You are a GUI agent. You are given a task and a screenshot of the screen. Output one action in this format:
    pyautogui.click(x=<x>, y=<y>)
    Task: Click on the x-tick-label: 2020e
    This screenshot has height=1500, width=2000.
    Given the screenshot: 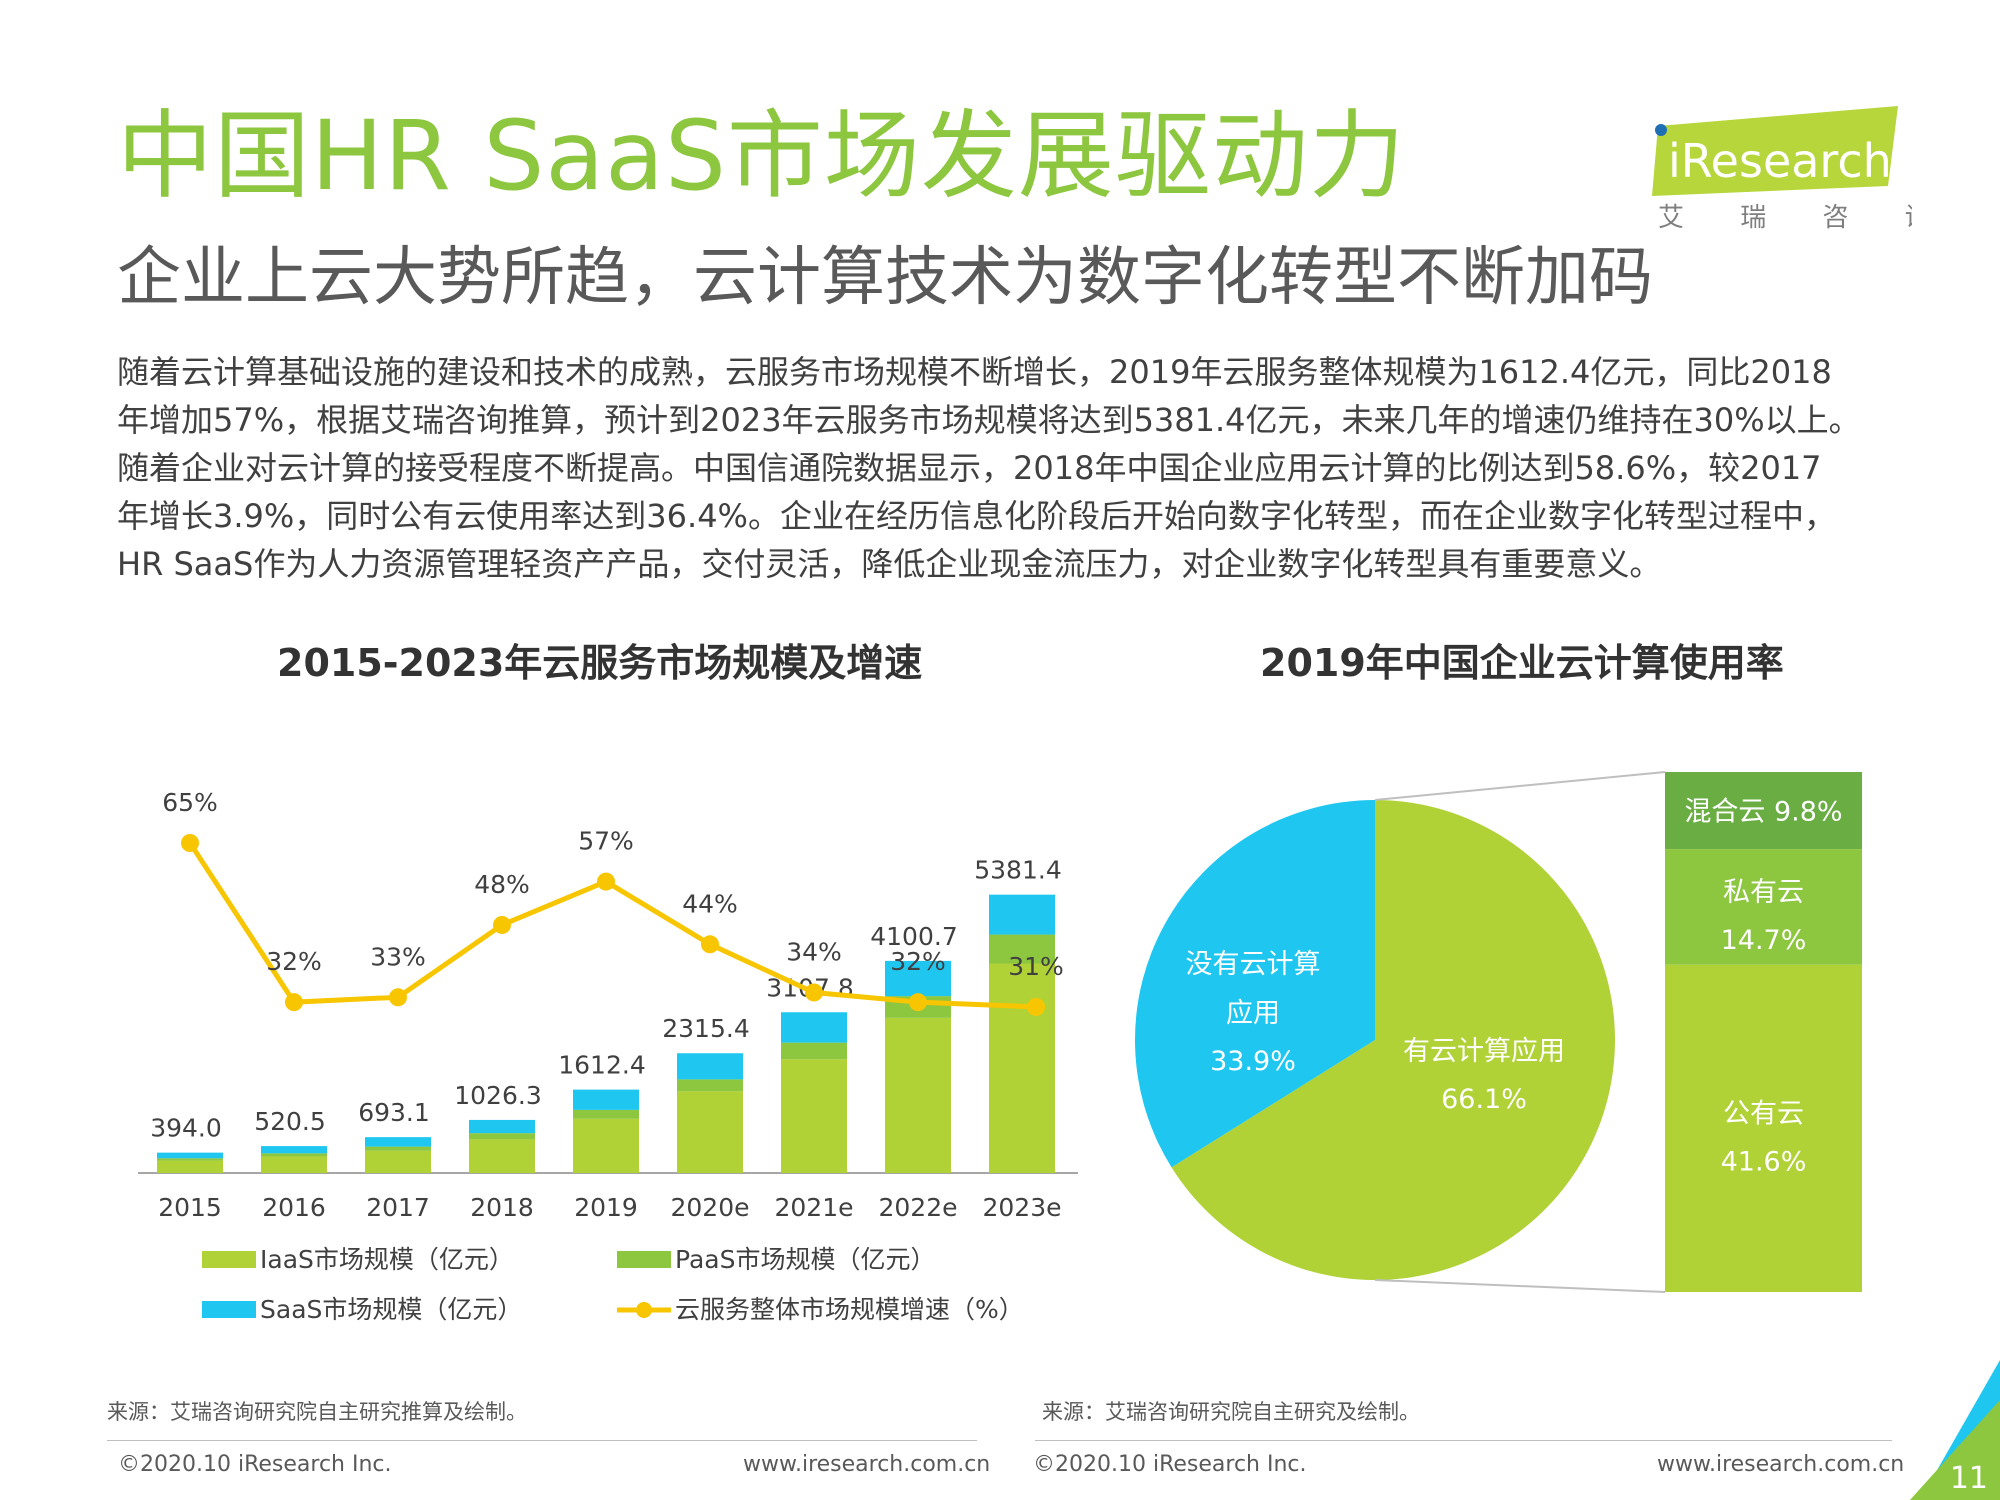 What is the action you would take?
    pyautogui.click(x=709, y=1207)
    